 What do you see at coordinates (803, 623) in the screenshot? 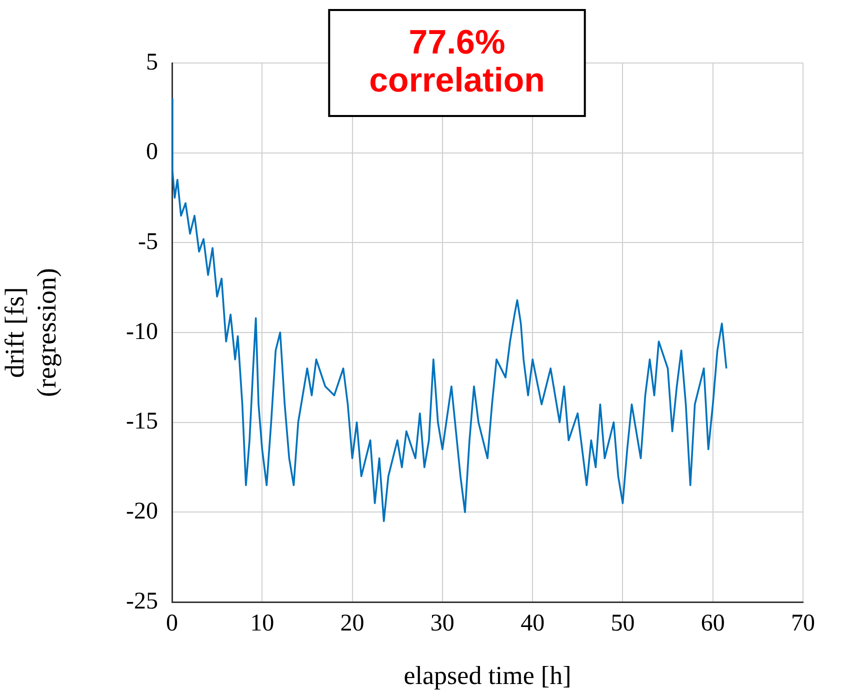
I see `x-tick-label: 70` at bounding box center [803, 623].